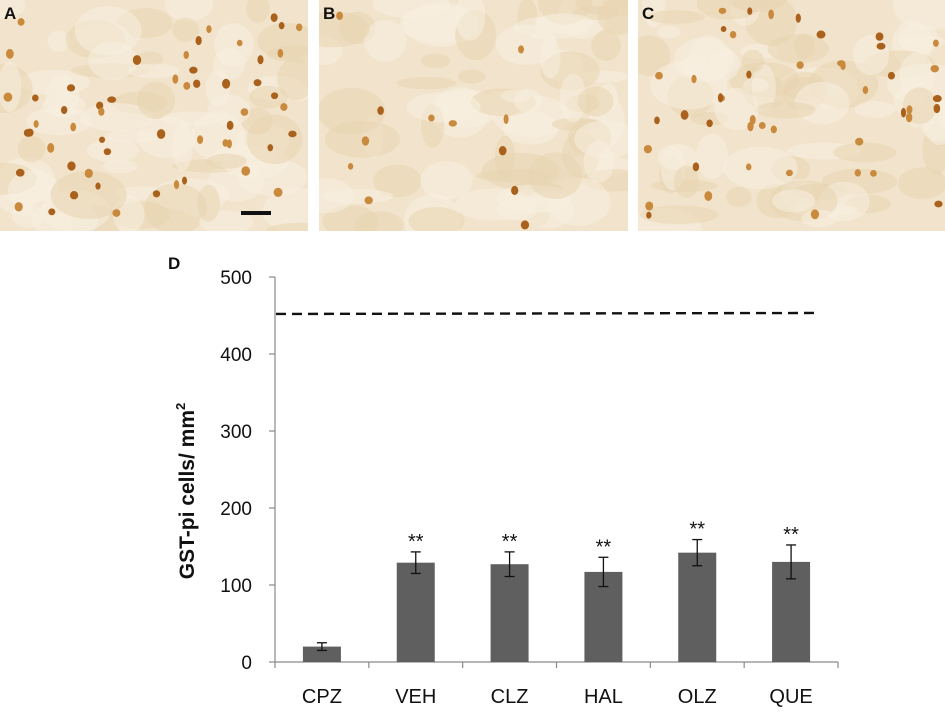  I want to click on significance-marker: **, so click(791, 535).